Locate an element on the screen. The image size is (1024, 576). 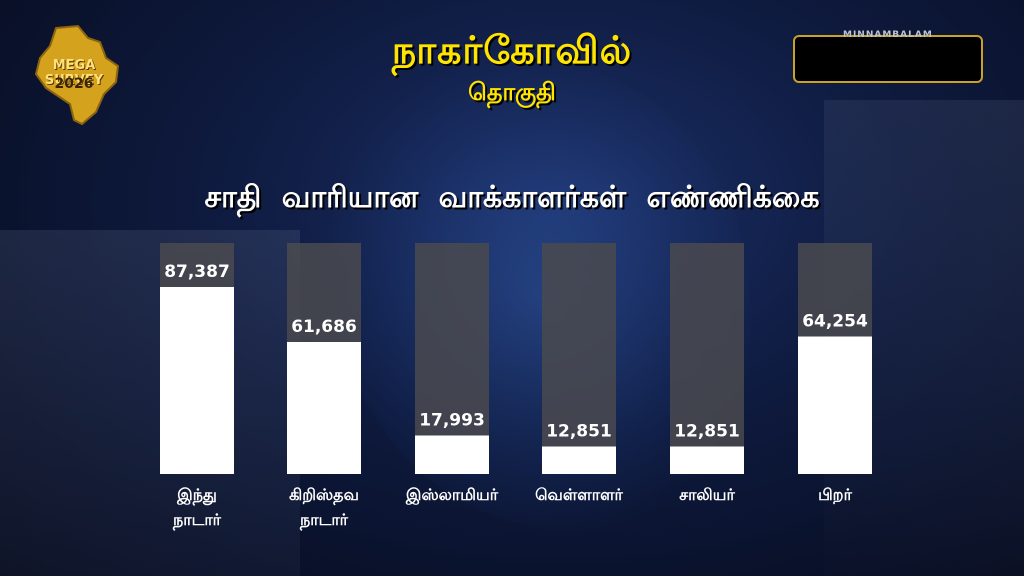
chart-title: சாதி வாரியான வாக்காளர்கள் எண்ணிக்கை is located at coordinates (512, 197).